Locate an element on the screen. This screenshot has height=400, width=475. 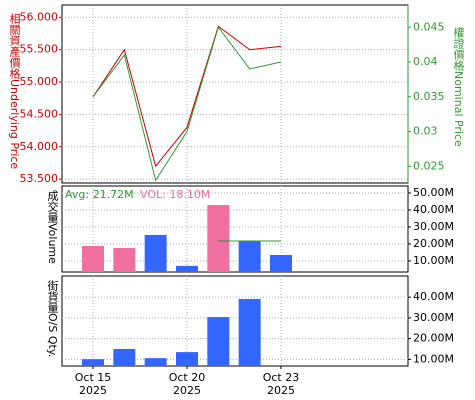
y2-axis-label: 權證價格Nominal Price is located at coordinates (458, 87).